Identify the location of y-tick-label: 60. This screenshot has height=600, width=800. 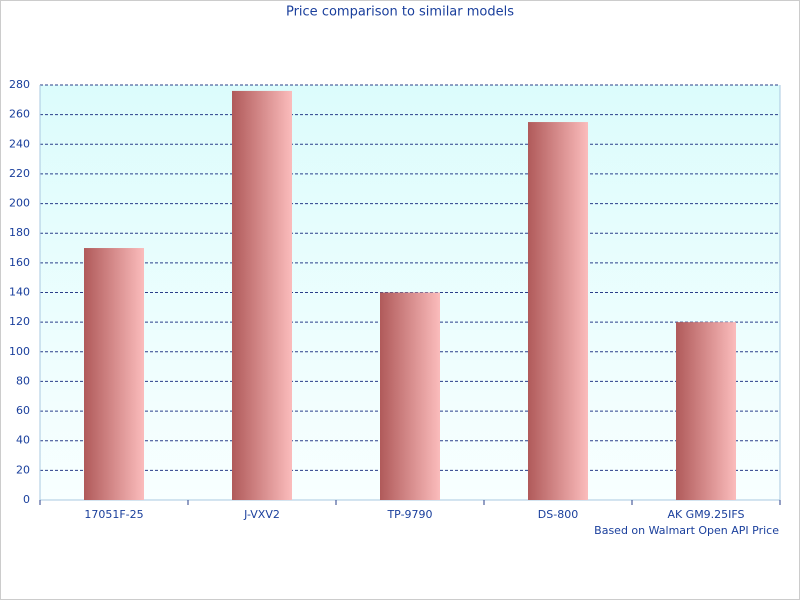
(23, 410).